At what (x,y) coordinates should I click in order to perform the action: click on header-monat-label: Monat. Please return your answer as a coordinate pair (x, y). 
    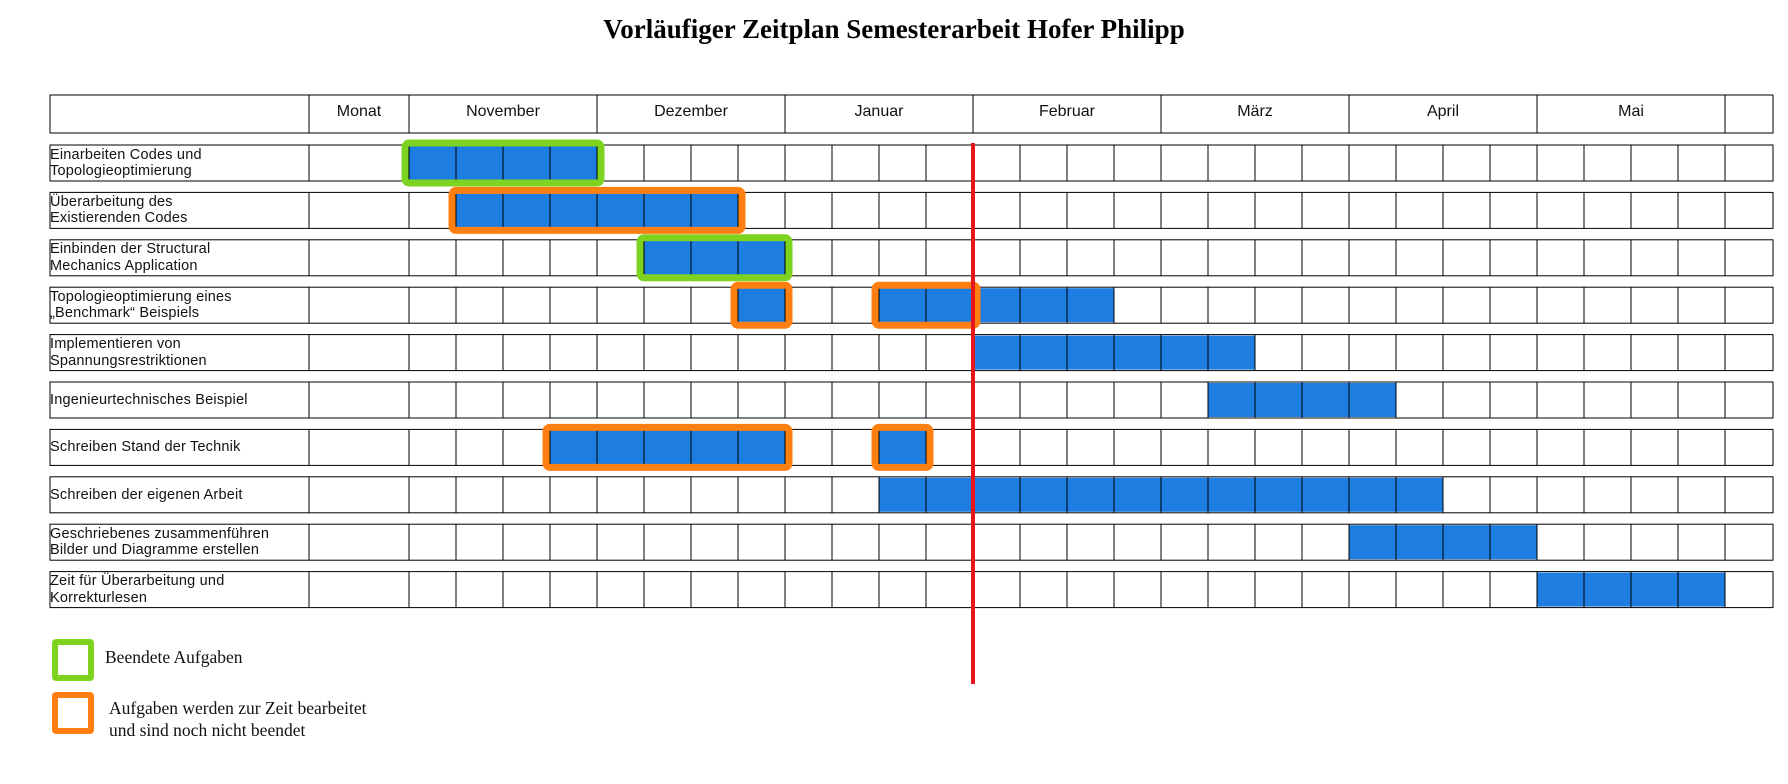
    Looking at the image, I should click on (359, 111).